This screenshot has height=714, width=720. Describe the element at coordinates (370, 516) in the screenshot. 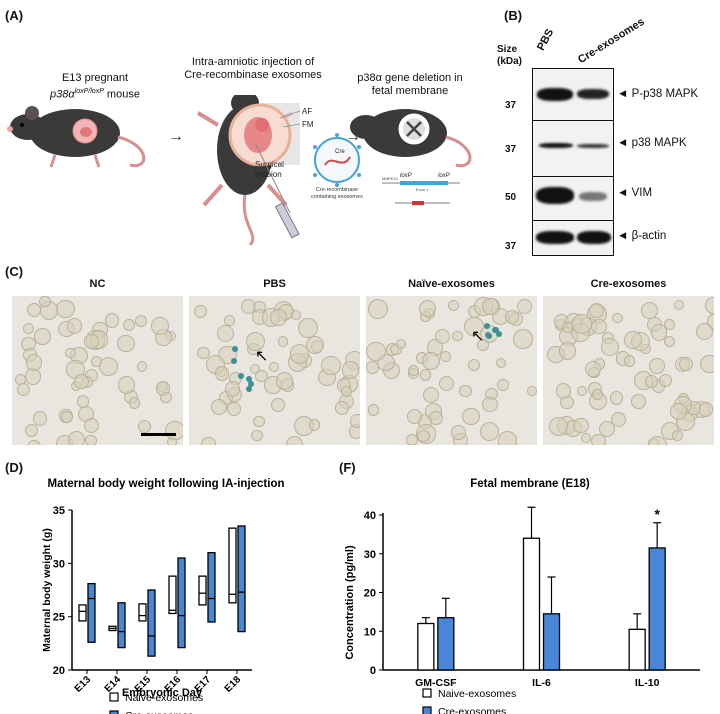

I see `y-tick-label: 40` at that location.